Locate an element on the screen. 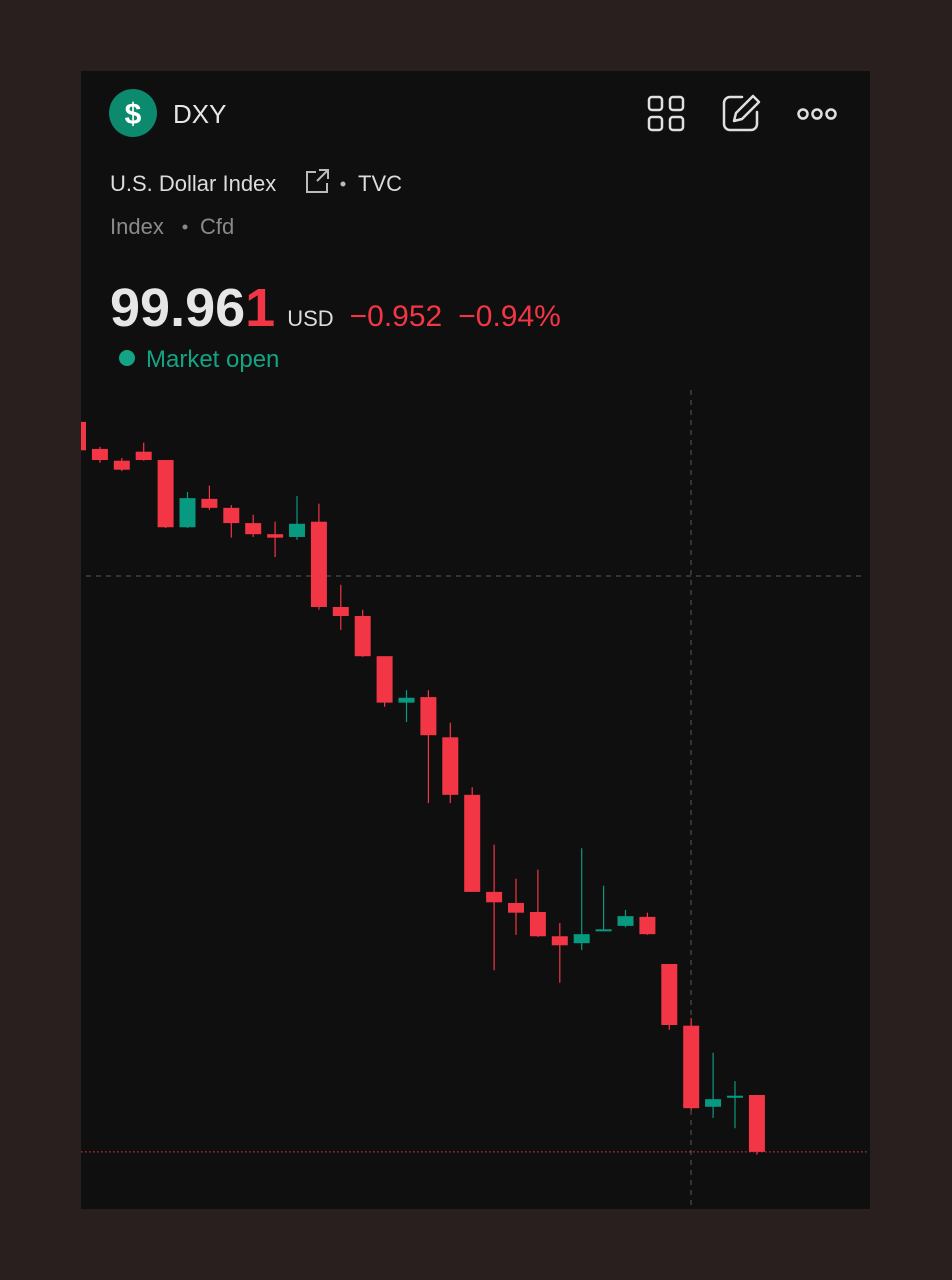 Image resolution: width=952 pixels, height=1280 pixels. ticker: DXY is located at coordinates (199, 114).